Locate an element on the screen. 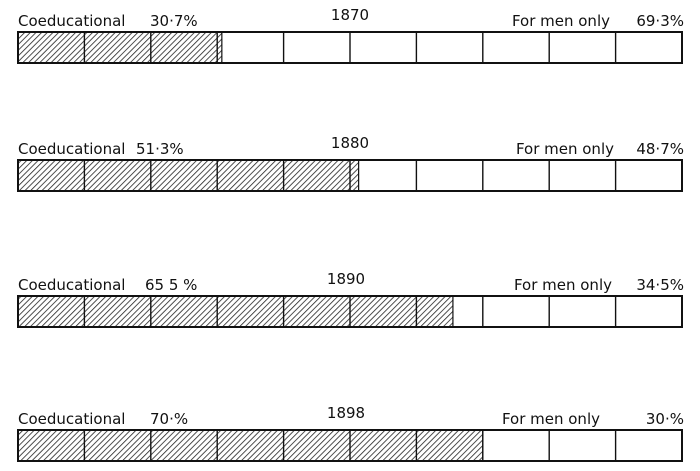  men-only-value: 48·7% is located at coordinates (660, 149).